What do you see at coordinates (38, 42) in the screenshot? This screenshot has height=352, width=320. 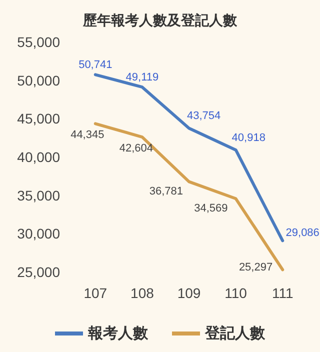 I see `y-tick-label: 55,000` at bounding box center [38, 42].